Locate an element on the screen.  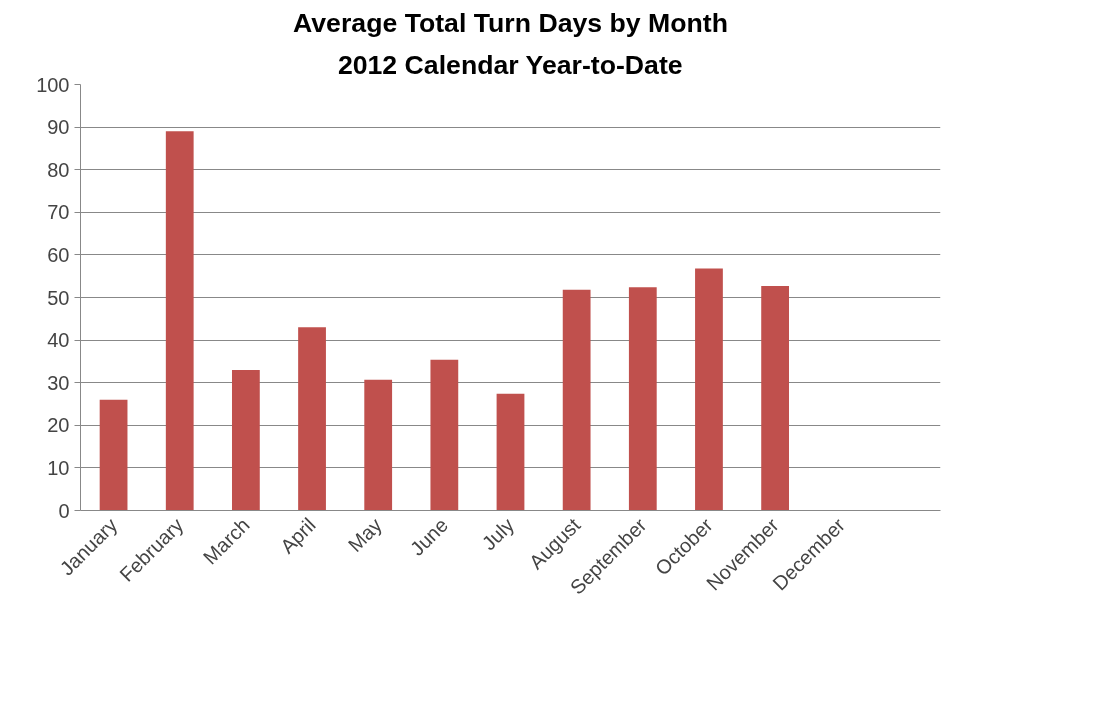
y-tick-label: 50 is located at coordinates (58, 297).